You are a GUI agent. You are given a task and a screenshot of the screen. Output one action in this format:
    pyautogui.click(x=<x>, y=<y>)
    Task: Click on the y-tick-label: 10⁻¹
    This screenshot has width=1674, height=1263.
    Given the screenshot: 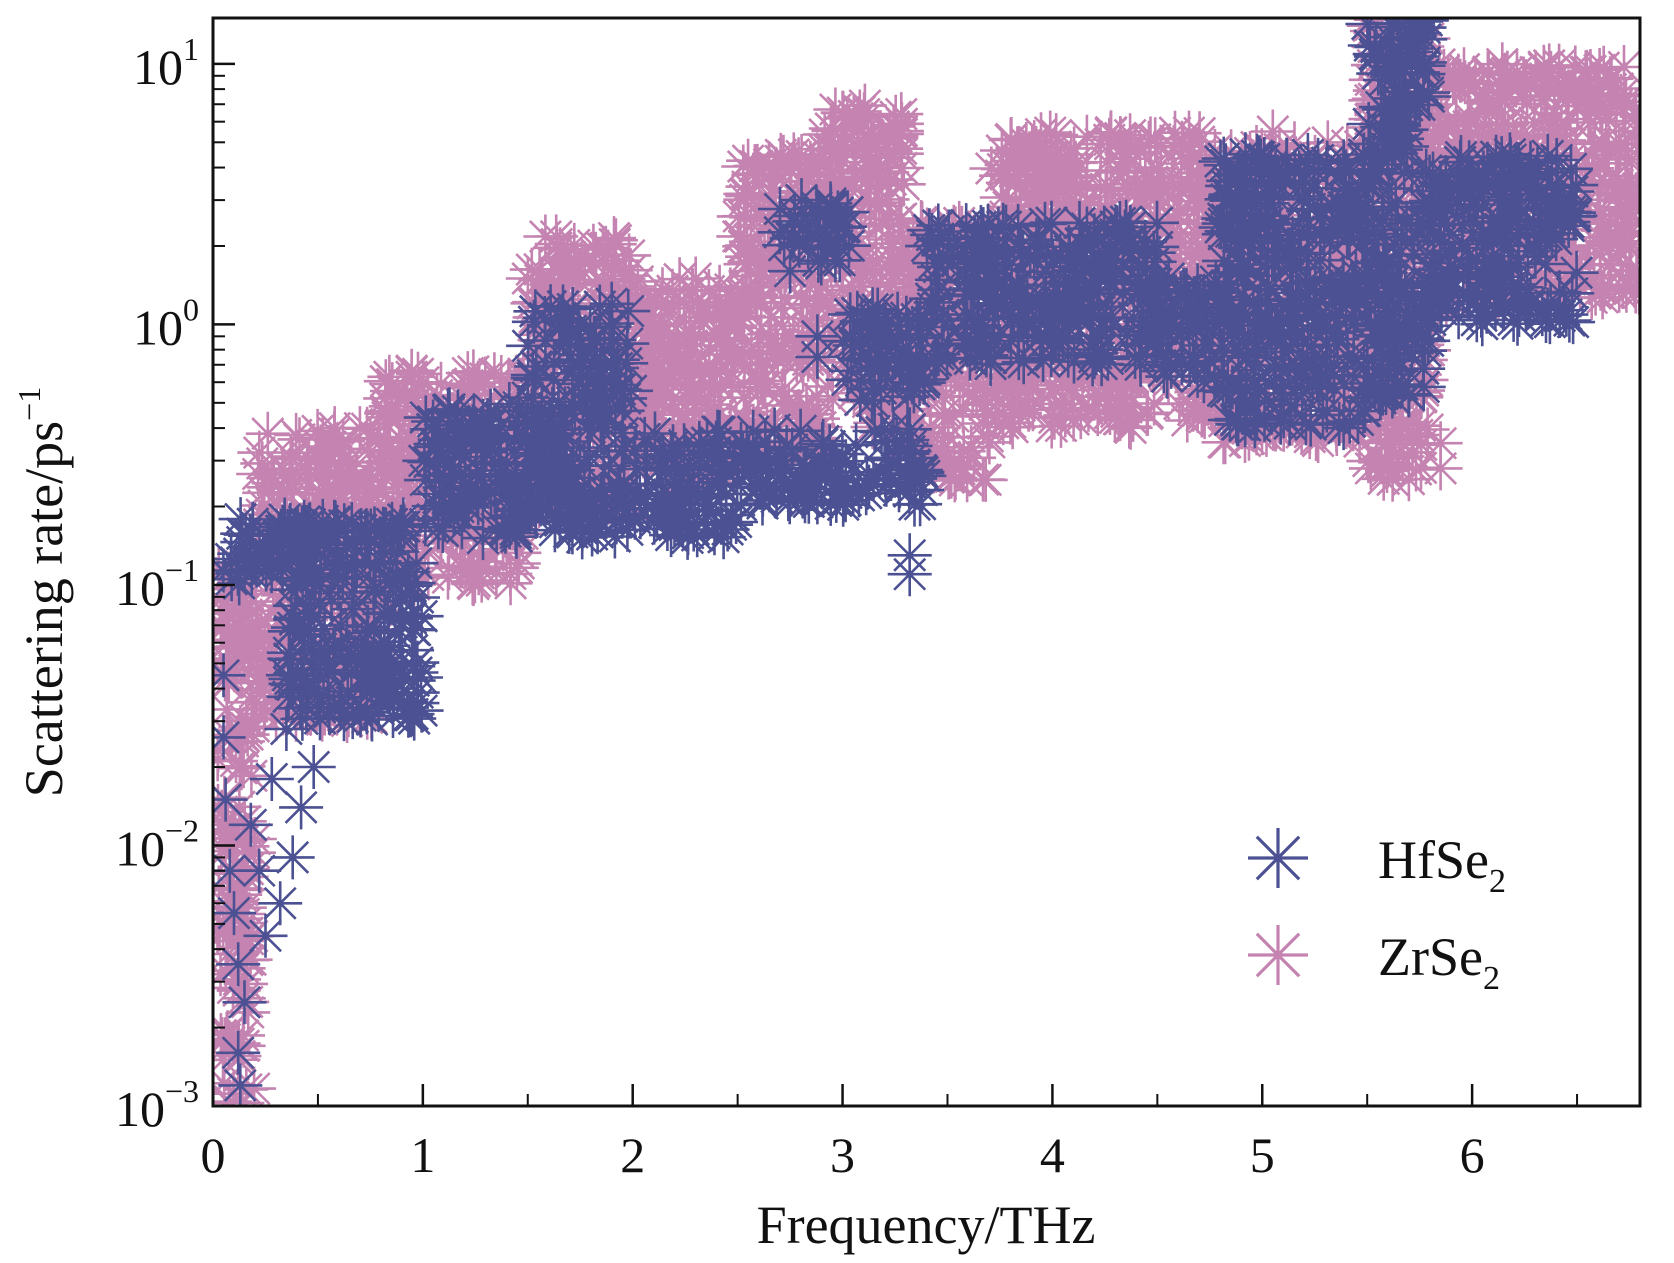 What is the action you would take?
    pyautogui.click(x=157, y=584)
    